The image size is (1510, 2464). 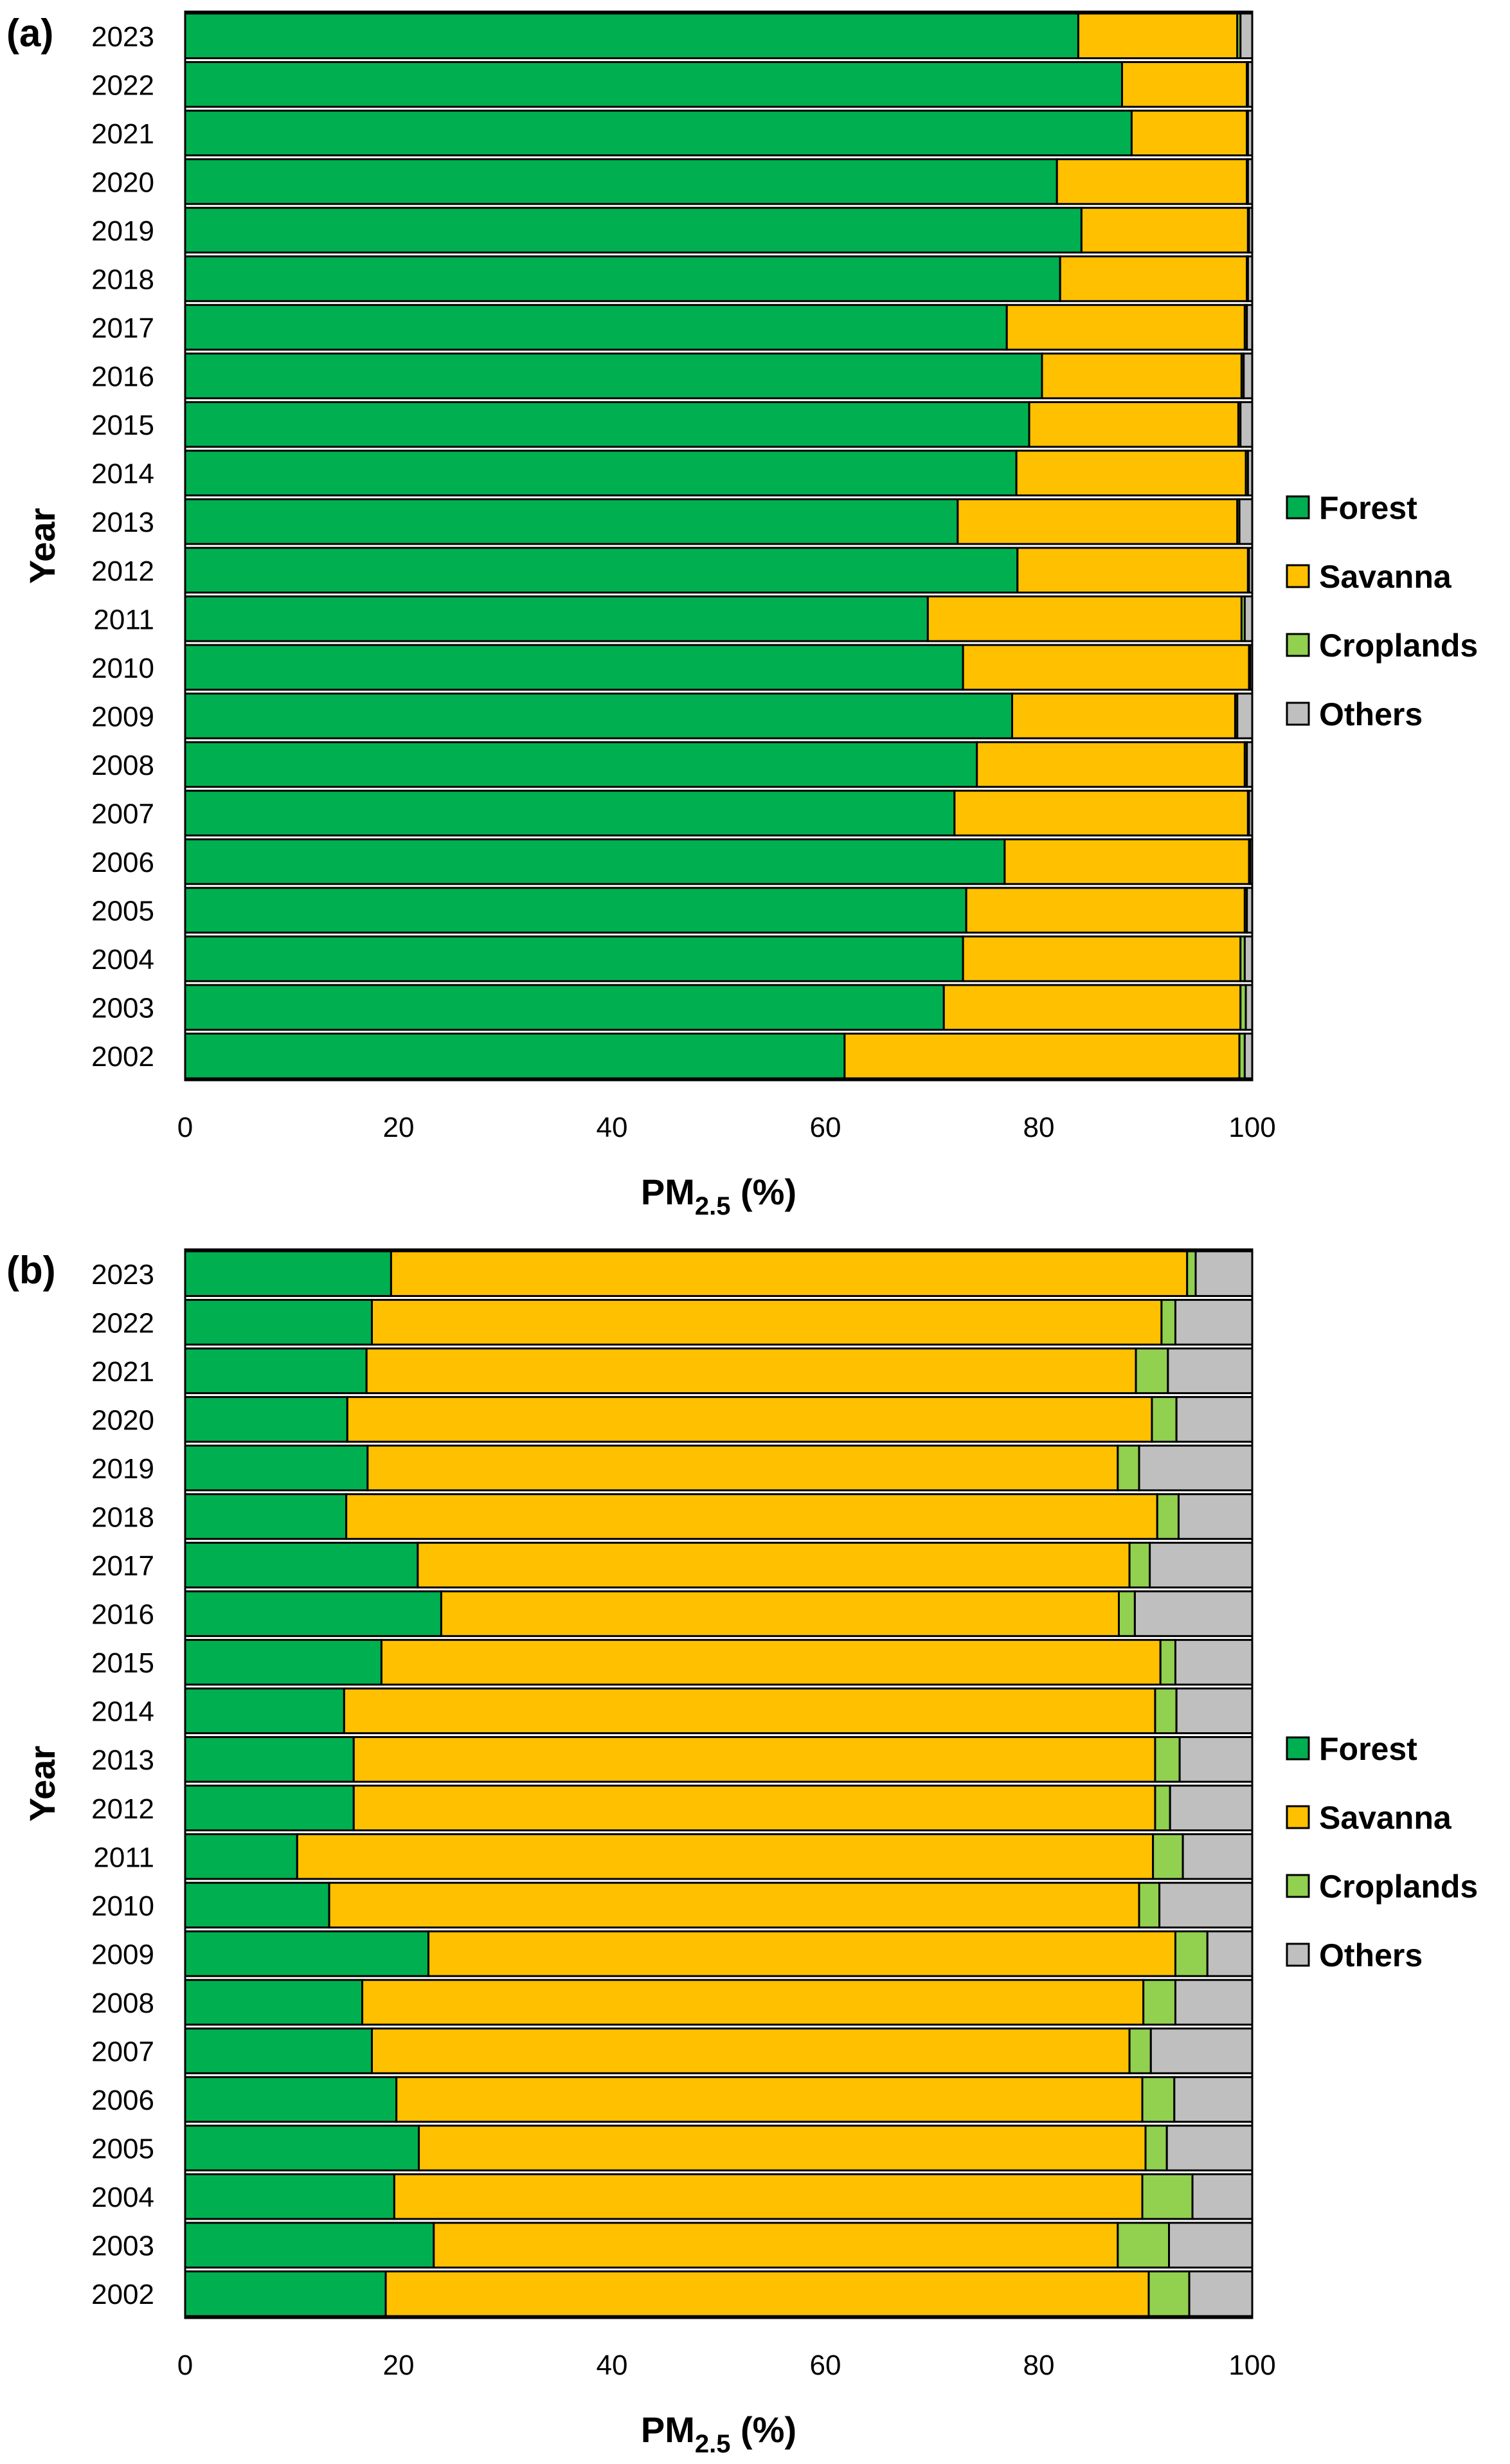 What do you see at coordinates (42, 1784) in the screenshot?
I see `panel-b-y-axis-title: Year` at bounding box center [42, 1784].